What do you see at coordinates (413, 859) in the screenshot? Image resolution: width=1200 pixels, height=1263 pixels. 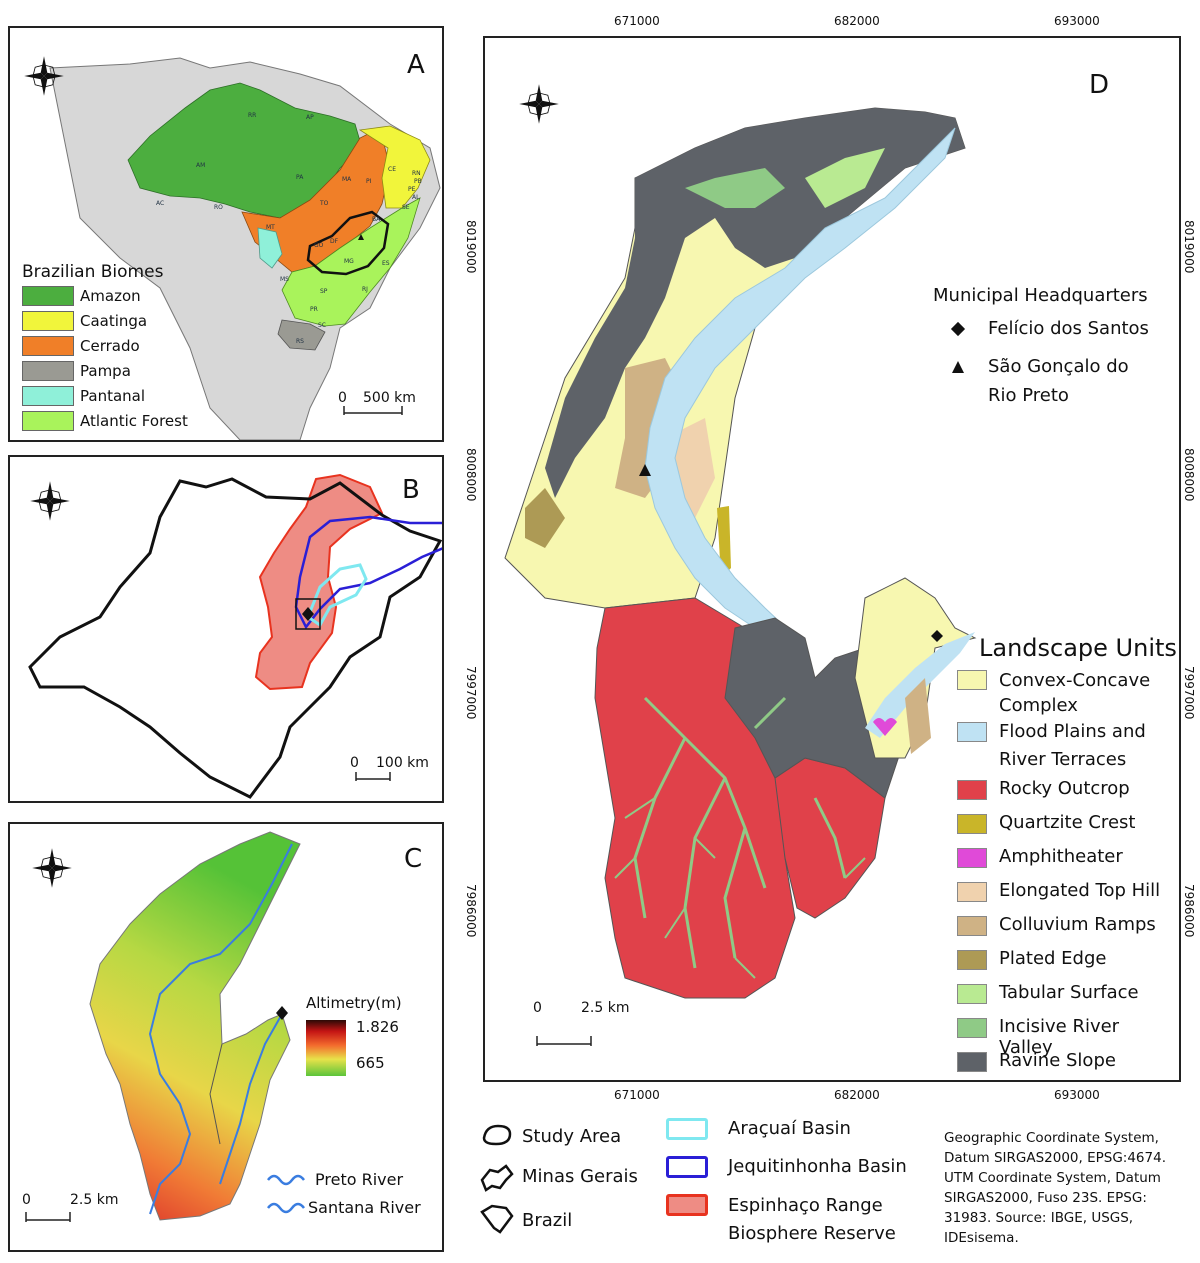 I see `panel-letter: C` at bounding box center [413, 859].